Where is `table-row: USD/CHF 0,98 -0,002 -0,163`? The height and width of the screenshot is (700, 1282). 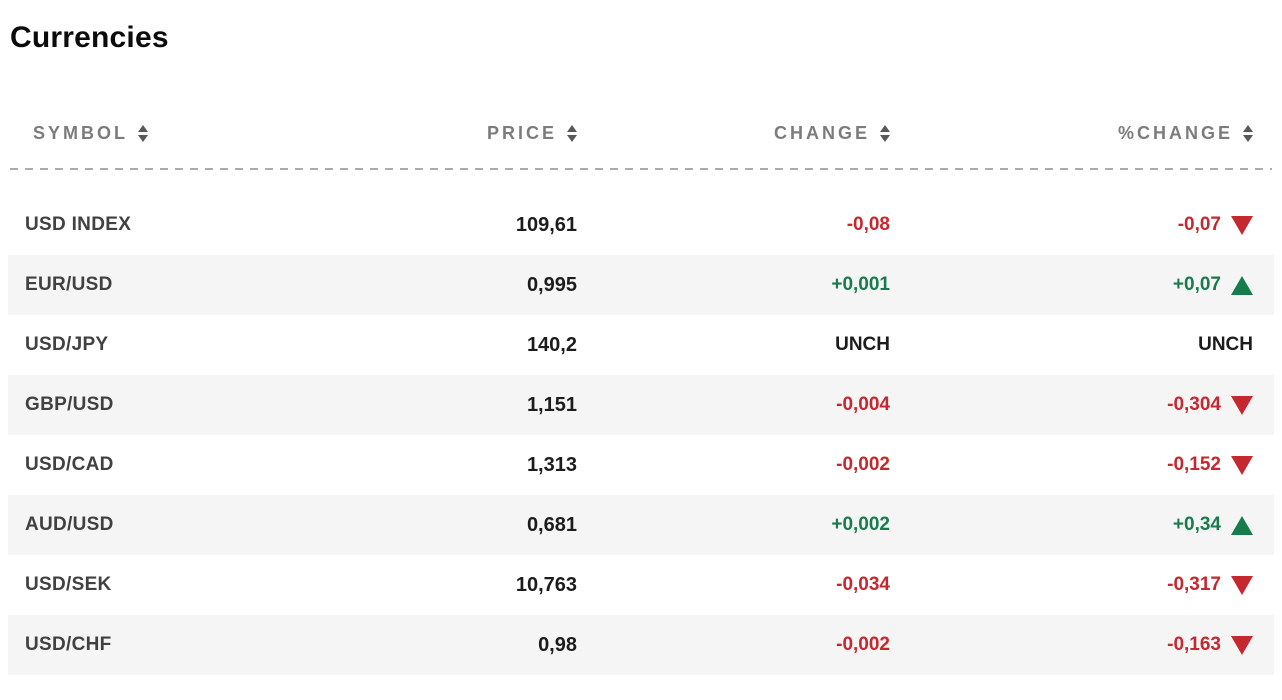 table-row: USD/CHF 0,98 -0,002 -0,163 is located at coordinates (641, 645).